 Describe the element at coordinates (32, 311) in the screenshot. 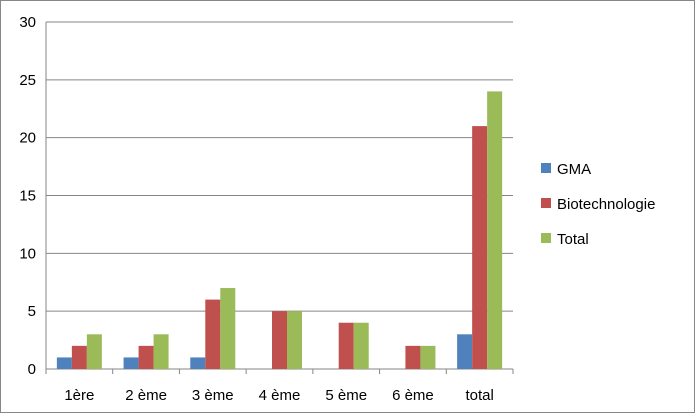

I see `y-tick-label: 5` at that location.